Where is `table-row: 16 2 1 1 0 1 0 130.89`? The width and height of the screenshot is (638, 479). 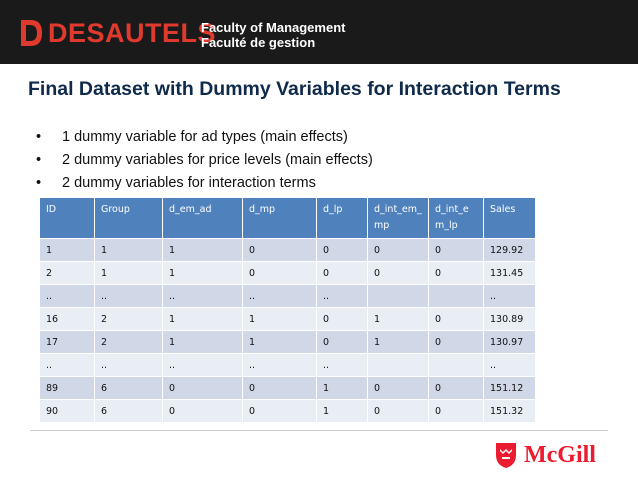
table-row: 16 2 1 1 0 1 0 130.89 is located at coordinates (287, 319).